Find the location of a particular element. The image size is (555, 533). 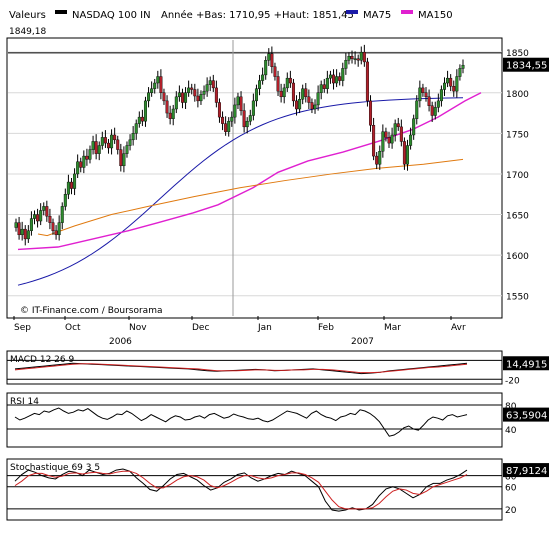

indicator-title: MACD 12 26 9 is located at coordinates (42, 360).